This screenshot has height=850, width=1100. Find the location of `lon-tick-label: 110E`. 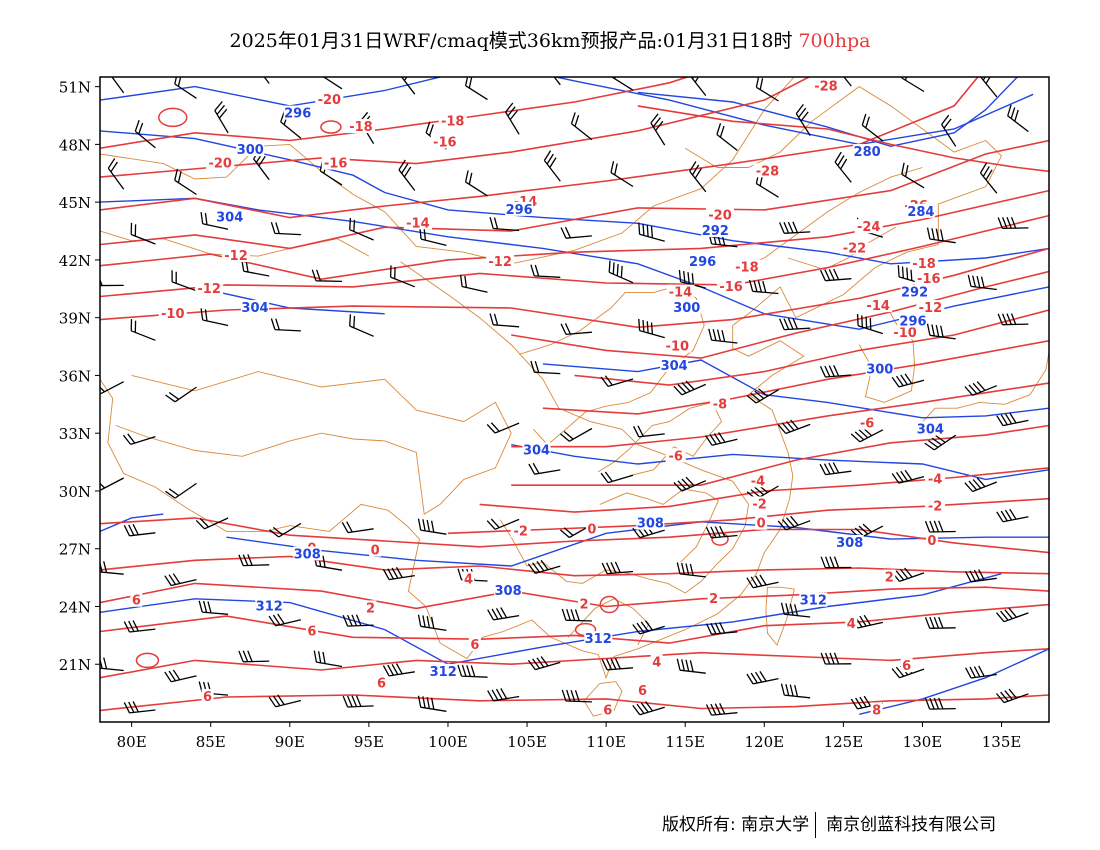

lon-tick-label: 110E is located at coordinates (606, 742).